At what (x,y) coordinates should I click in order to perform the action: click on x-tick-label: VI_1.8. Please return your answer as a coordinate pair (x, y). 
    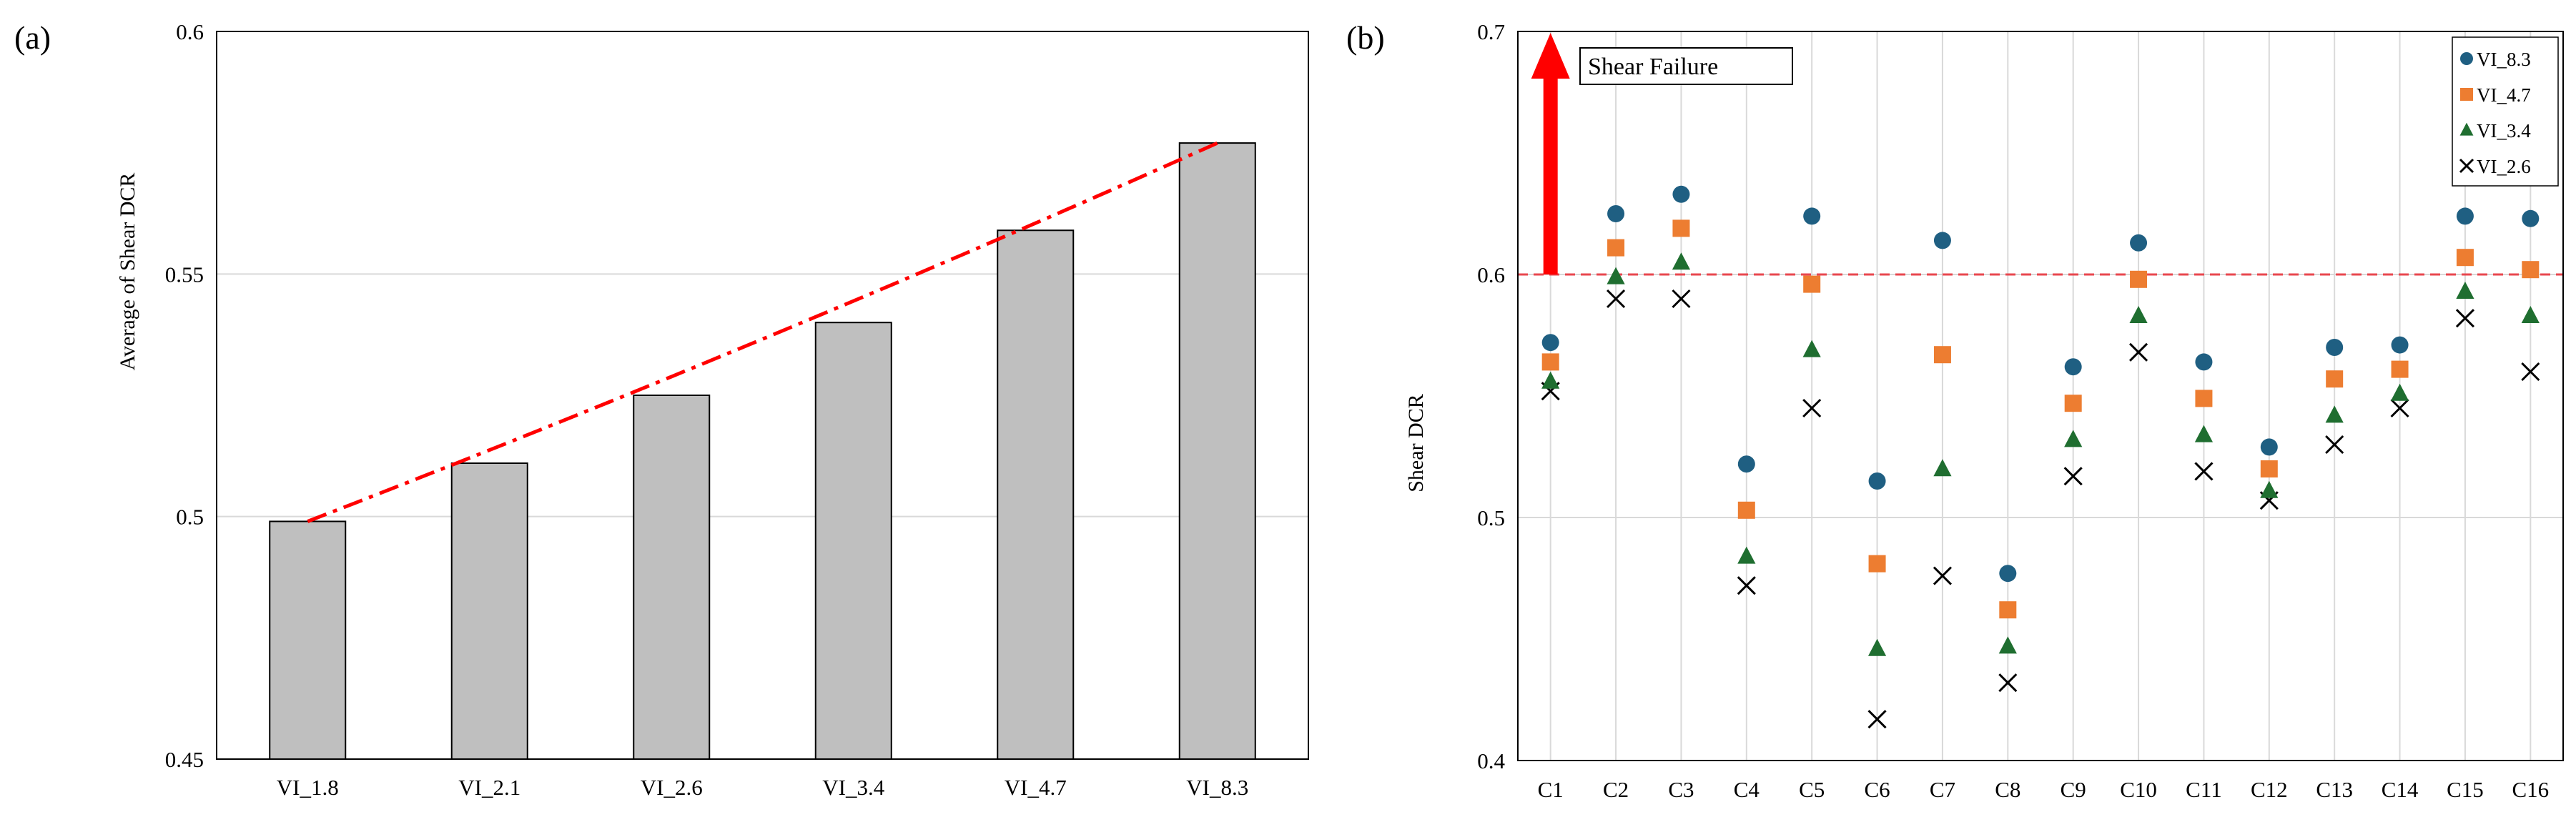
    Looking at the image, I should click on (308, 787).